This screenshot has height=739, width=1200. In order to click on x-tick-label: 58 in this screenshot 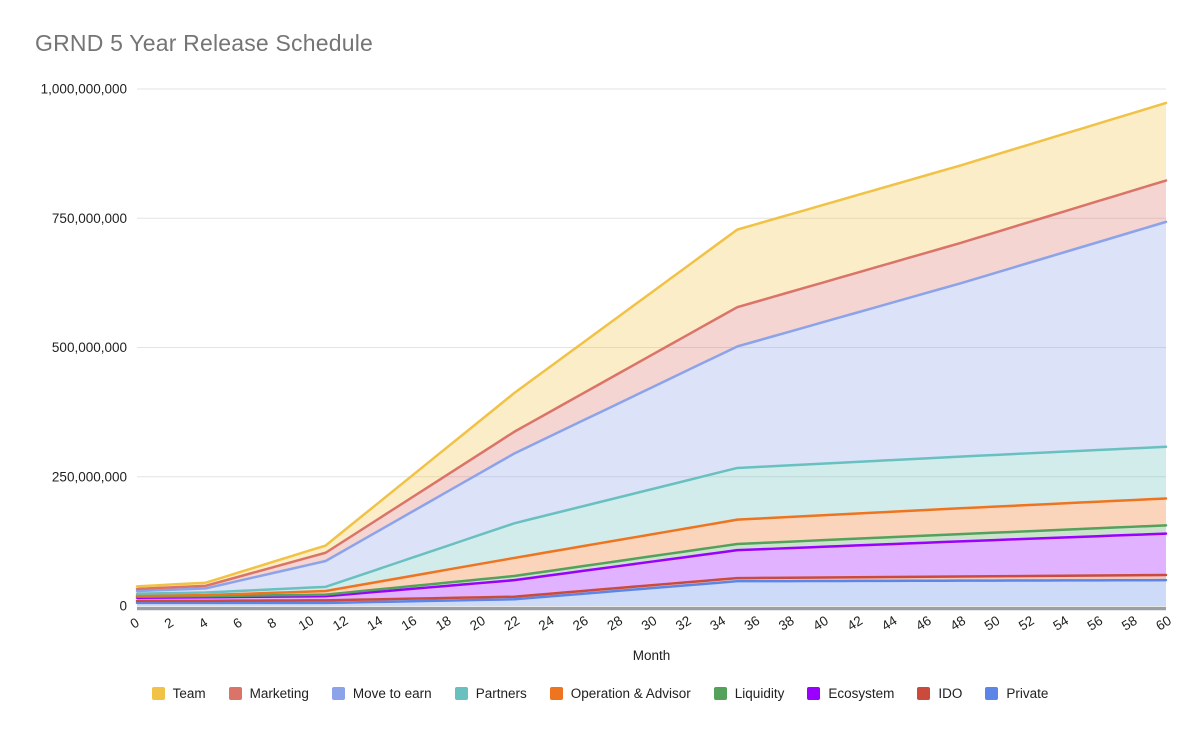, I will do `click(1129, 623)`.